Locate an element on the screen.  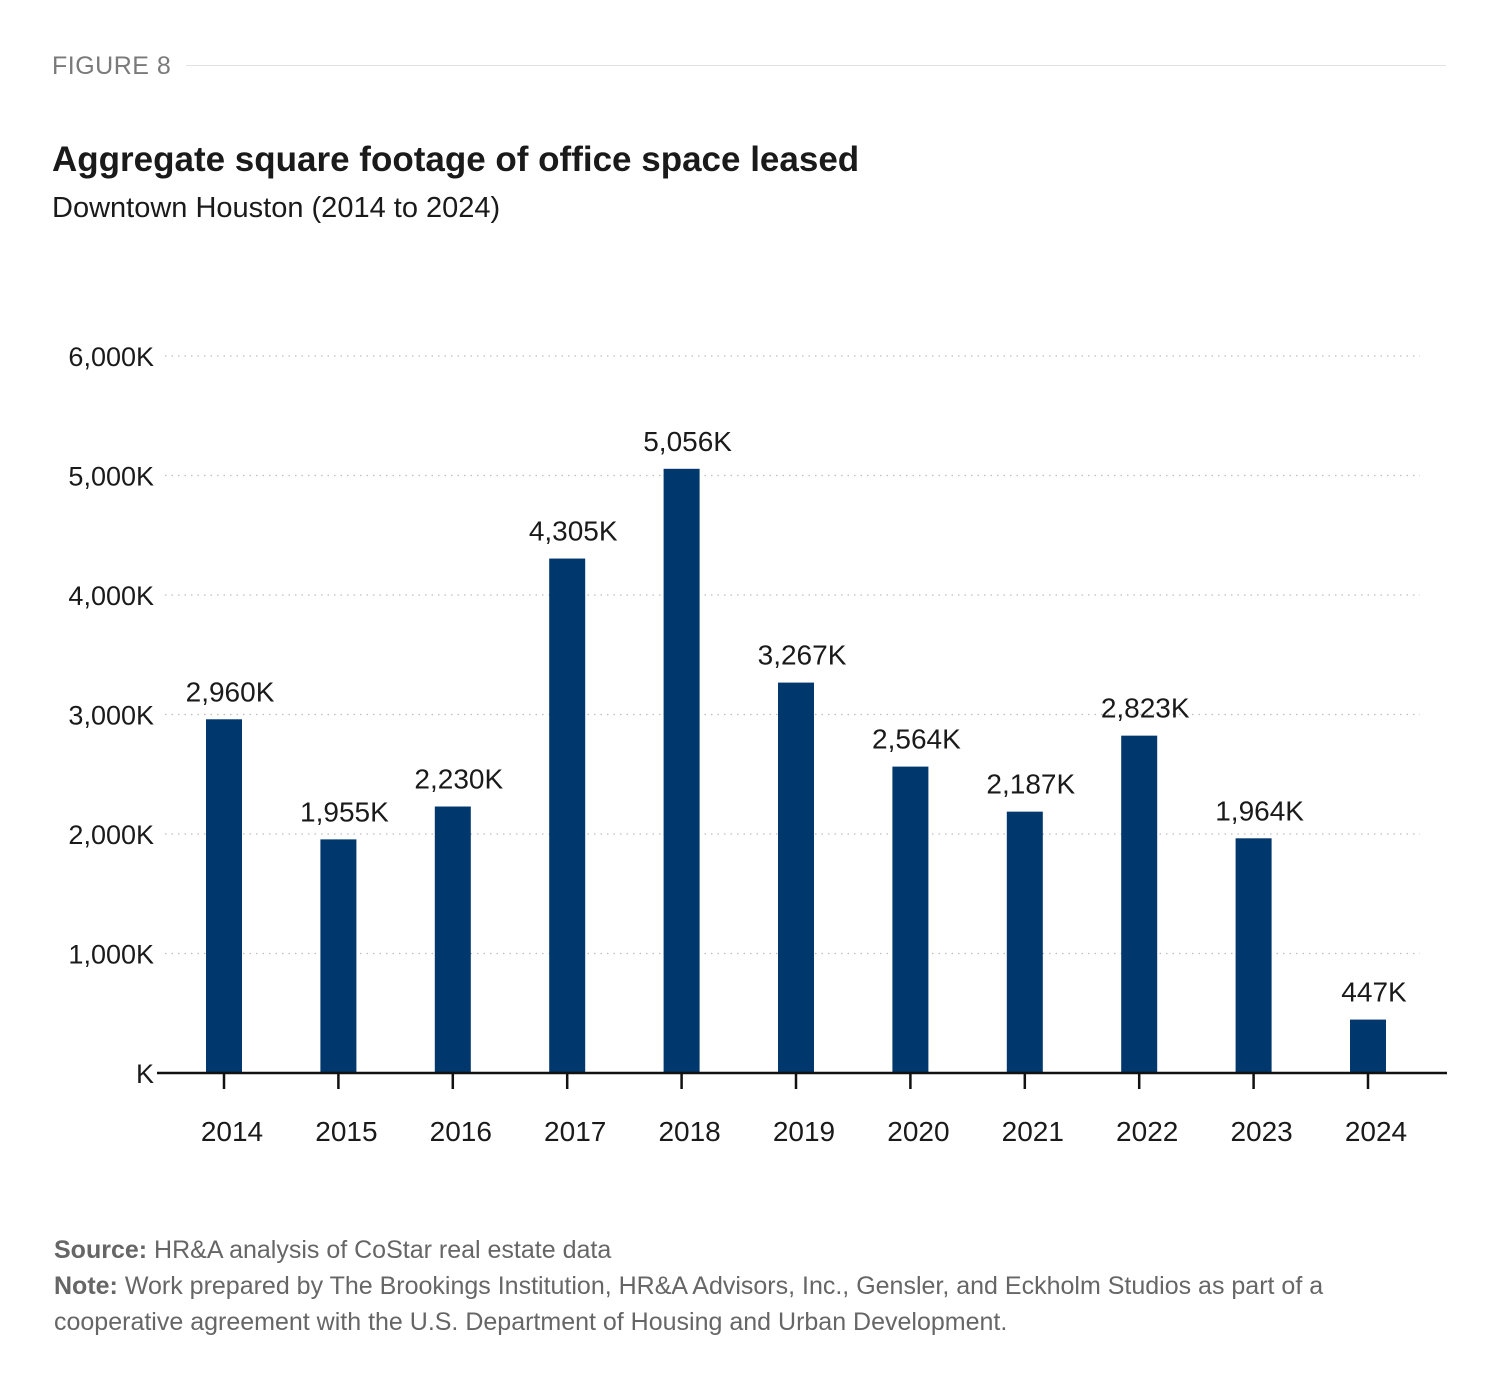
x-tick-label: 2014 is located at coordinates (232, 1131).